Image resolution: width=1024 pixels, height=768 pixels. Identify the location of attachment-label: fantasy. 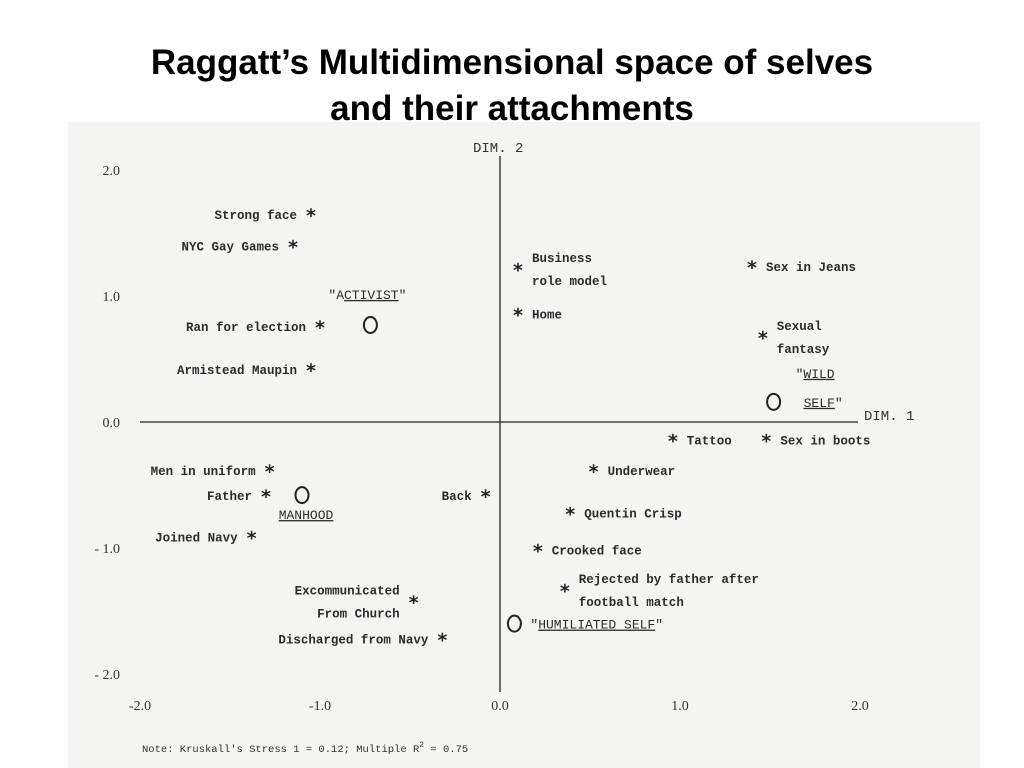
(803, 350).